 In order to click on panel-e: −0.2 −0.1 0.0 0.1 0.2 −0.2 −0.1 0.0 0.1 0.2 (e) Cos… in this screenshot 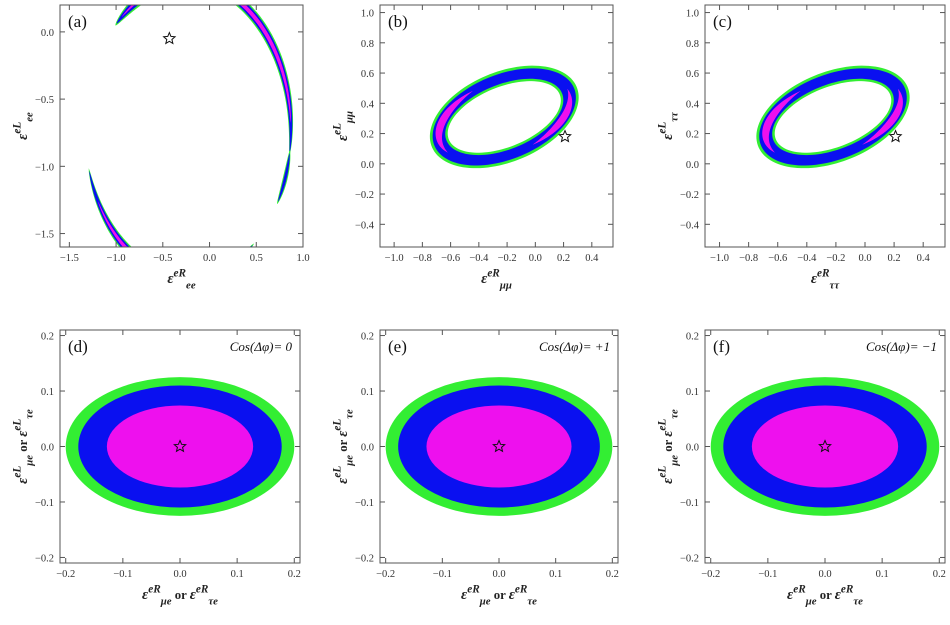, I will do `click(487, 454)`.